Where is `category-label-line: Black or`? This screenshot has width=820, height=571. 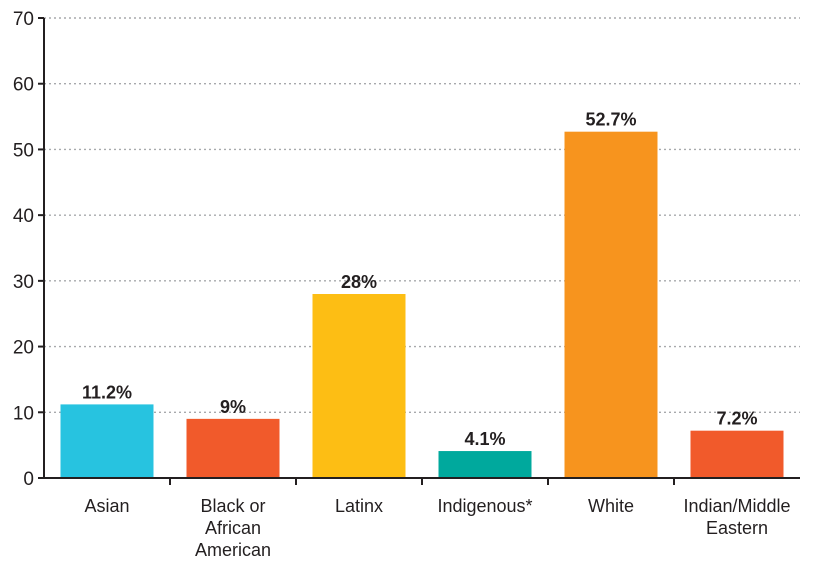
category-label-line: Black or is located at coordinates (232, 506).